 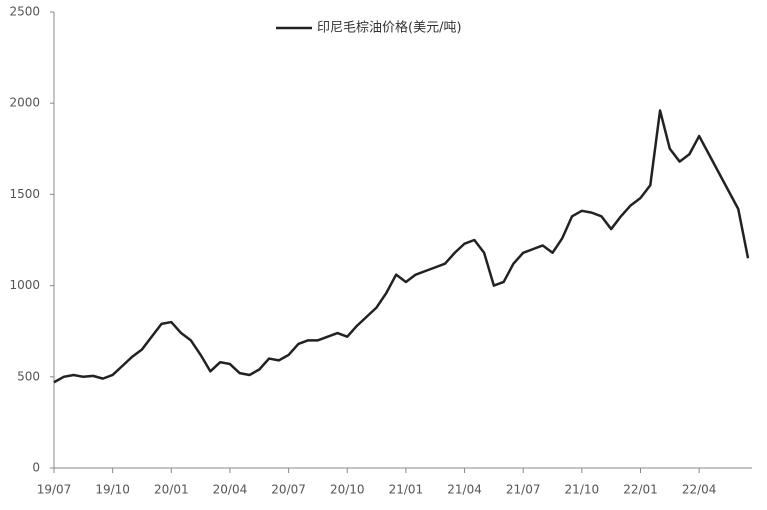 I want to click on x-tick-label: 19/10, so click(x=112, y=490).